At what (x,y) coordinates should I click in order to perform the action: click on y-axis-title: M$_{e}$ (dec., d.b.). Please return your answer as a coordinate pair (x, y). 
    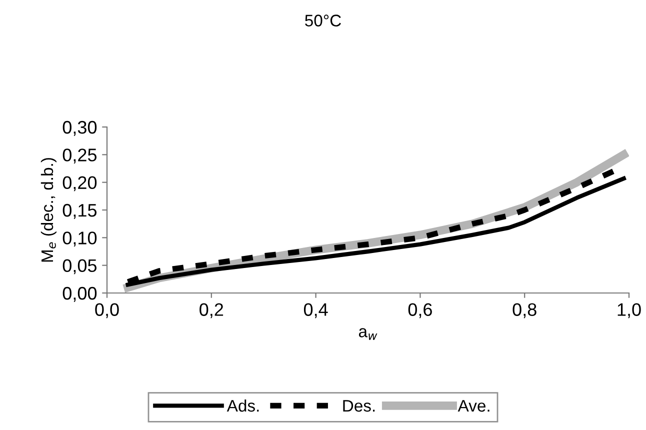
    Looking at the image, I should click on (48, 210).